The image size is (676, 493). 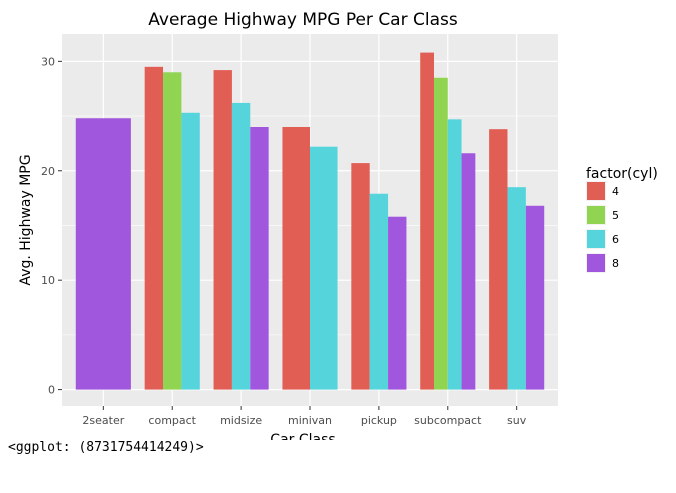 I want to click on x-tick-label: subcompact, so click(x=448, y=420).